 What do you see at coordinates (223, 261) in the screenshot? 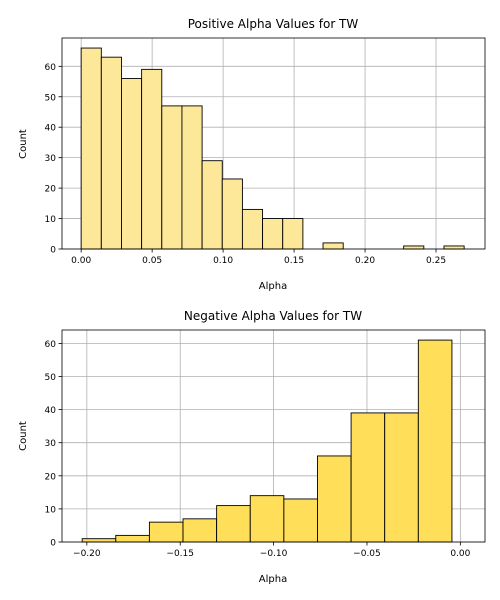
I see `x-tick-label: 0.10` at bounding box center [223, 261].